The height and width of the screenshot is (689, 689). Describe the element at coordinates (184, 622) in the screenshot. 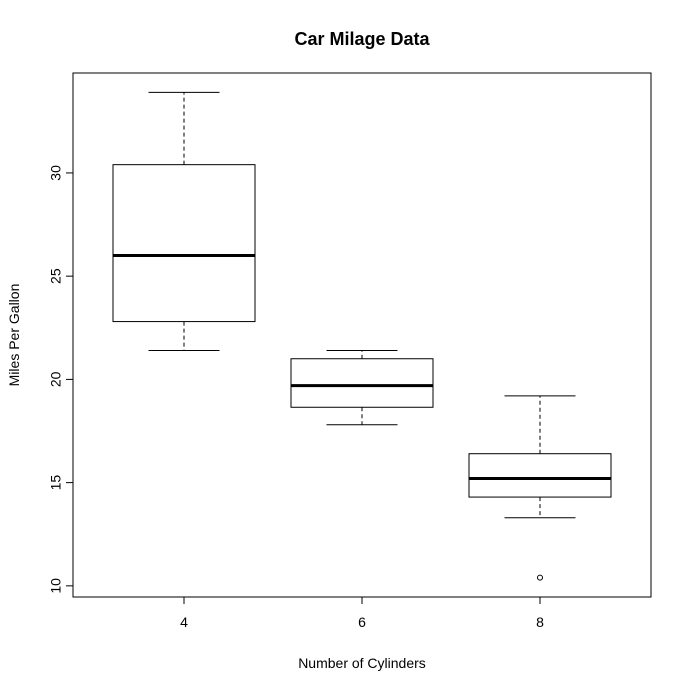

I see `x-tick-label: 4` at that location.